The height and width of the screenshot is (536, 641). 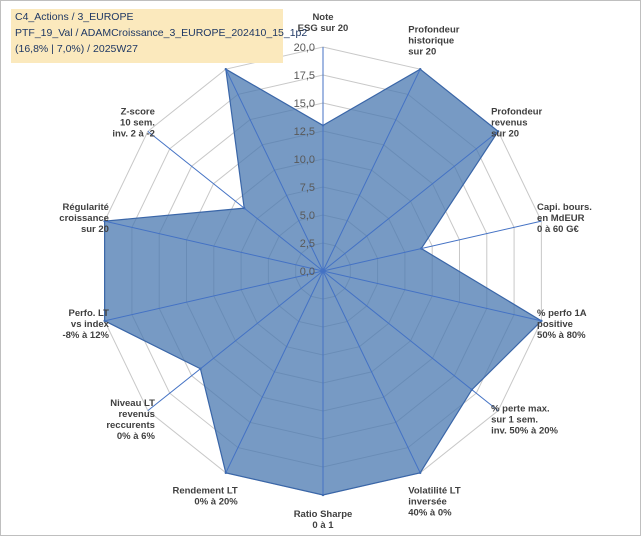 What do you see at coordinates (561, 218) in the screenshot?
I see `axis-label-line: en MdEUR` at bounding box center [561, 218].